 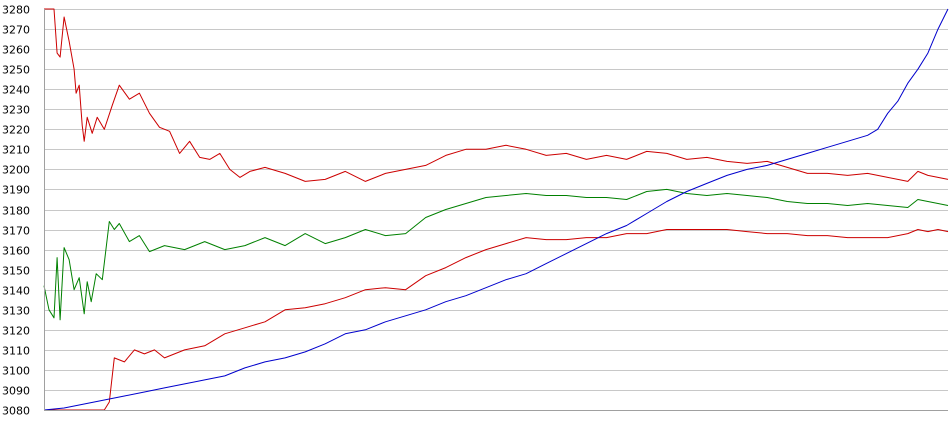 What do you see at coordinates (16, 311) in the screenshot?
I see `y-tick-label: 3130` at bounding box center [16, 311].